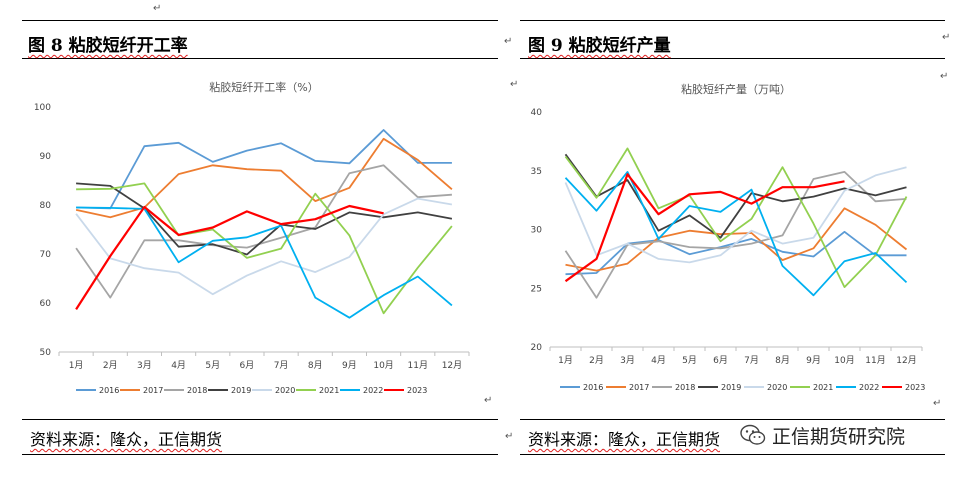 This screenshot has height=477, width=970. What do you see at coordinates (732, 454) in the screenshot?
I see `rule-bottom-right` at bounding box center [732, 454].